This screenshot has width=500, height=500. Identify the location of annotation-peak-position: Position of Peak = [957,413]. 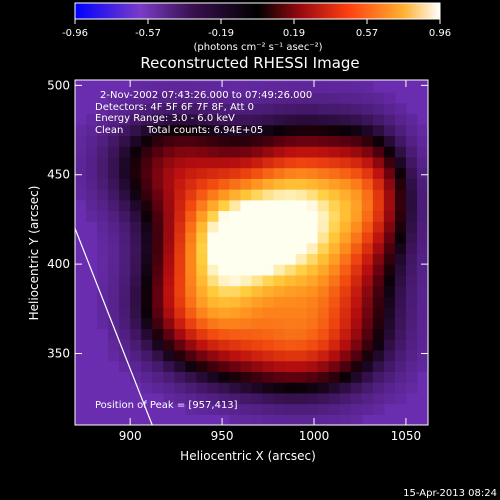
(166, 405).